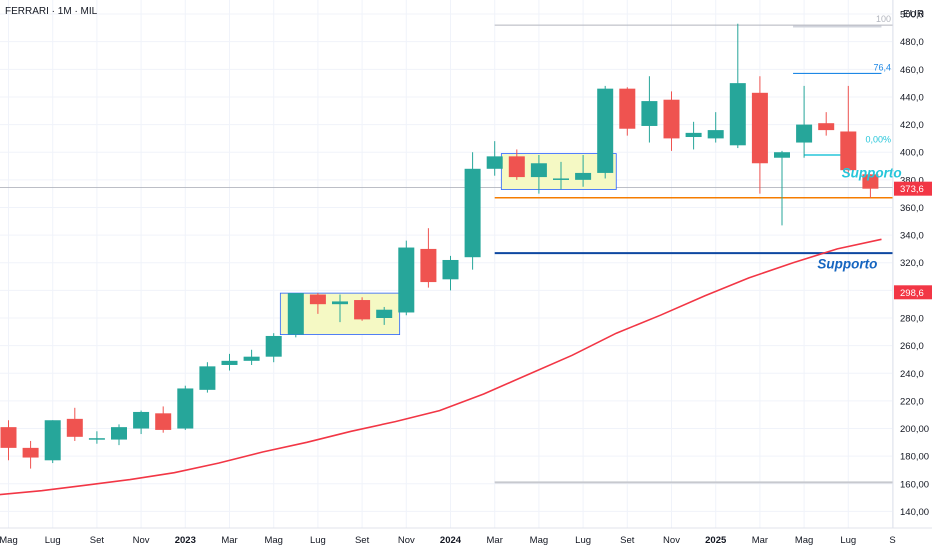 The width and height of the screenshot is (932, 555). What do you see at coordinates (914, 484) in the screenshot?
I see `y-tick-label: 160,00` at bounding box center [914, 484].